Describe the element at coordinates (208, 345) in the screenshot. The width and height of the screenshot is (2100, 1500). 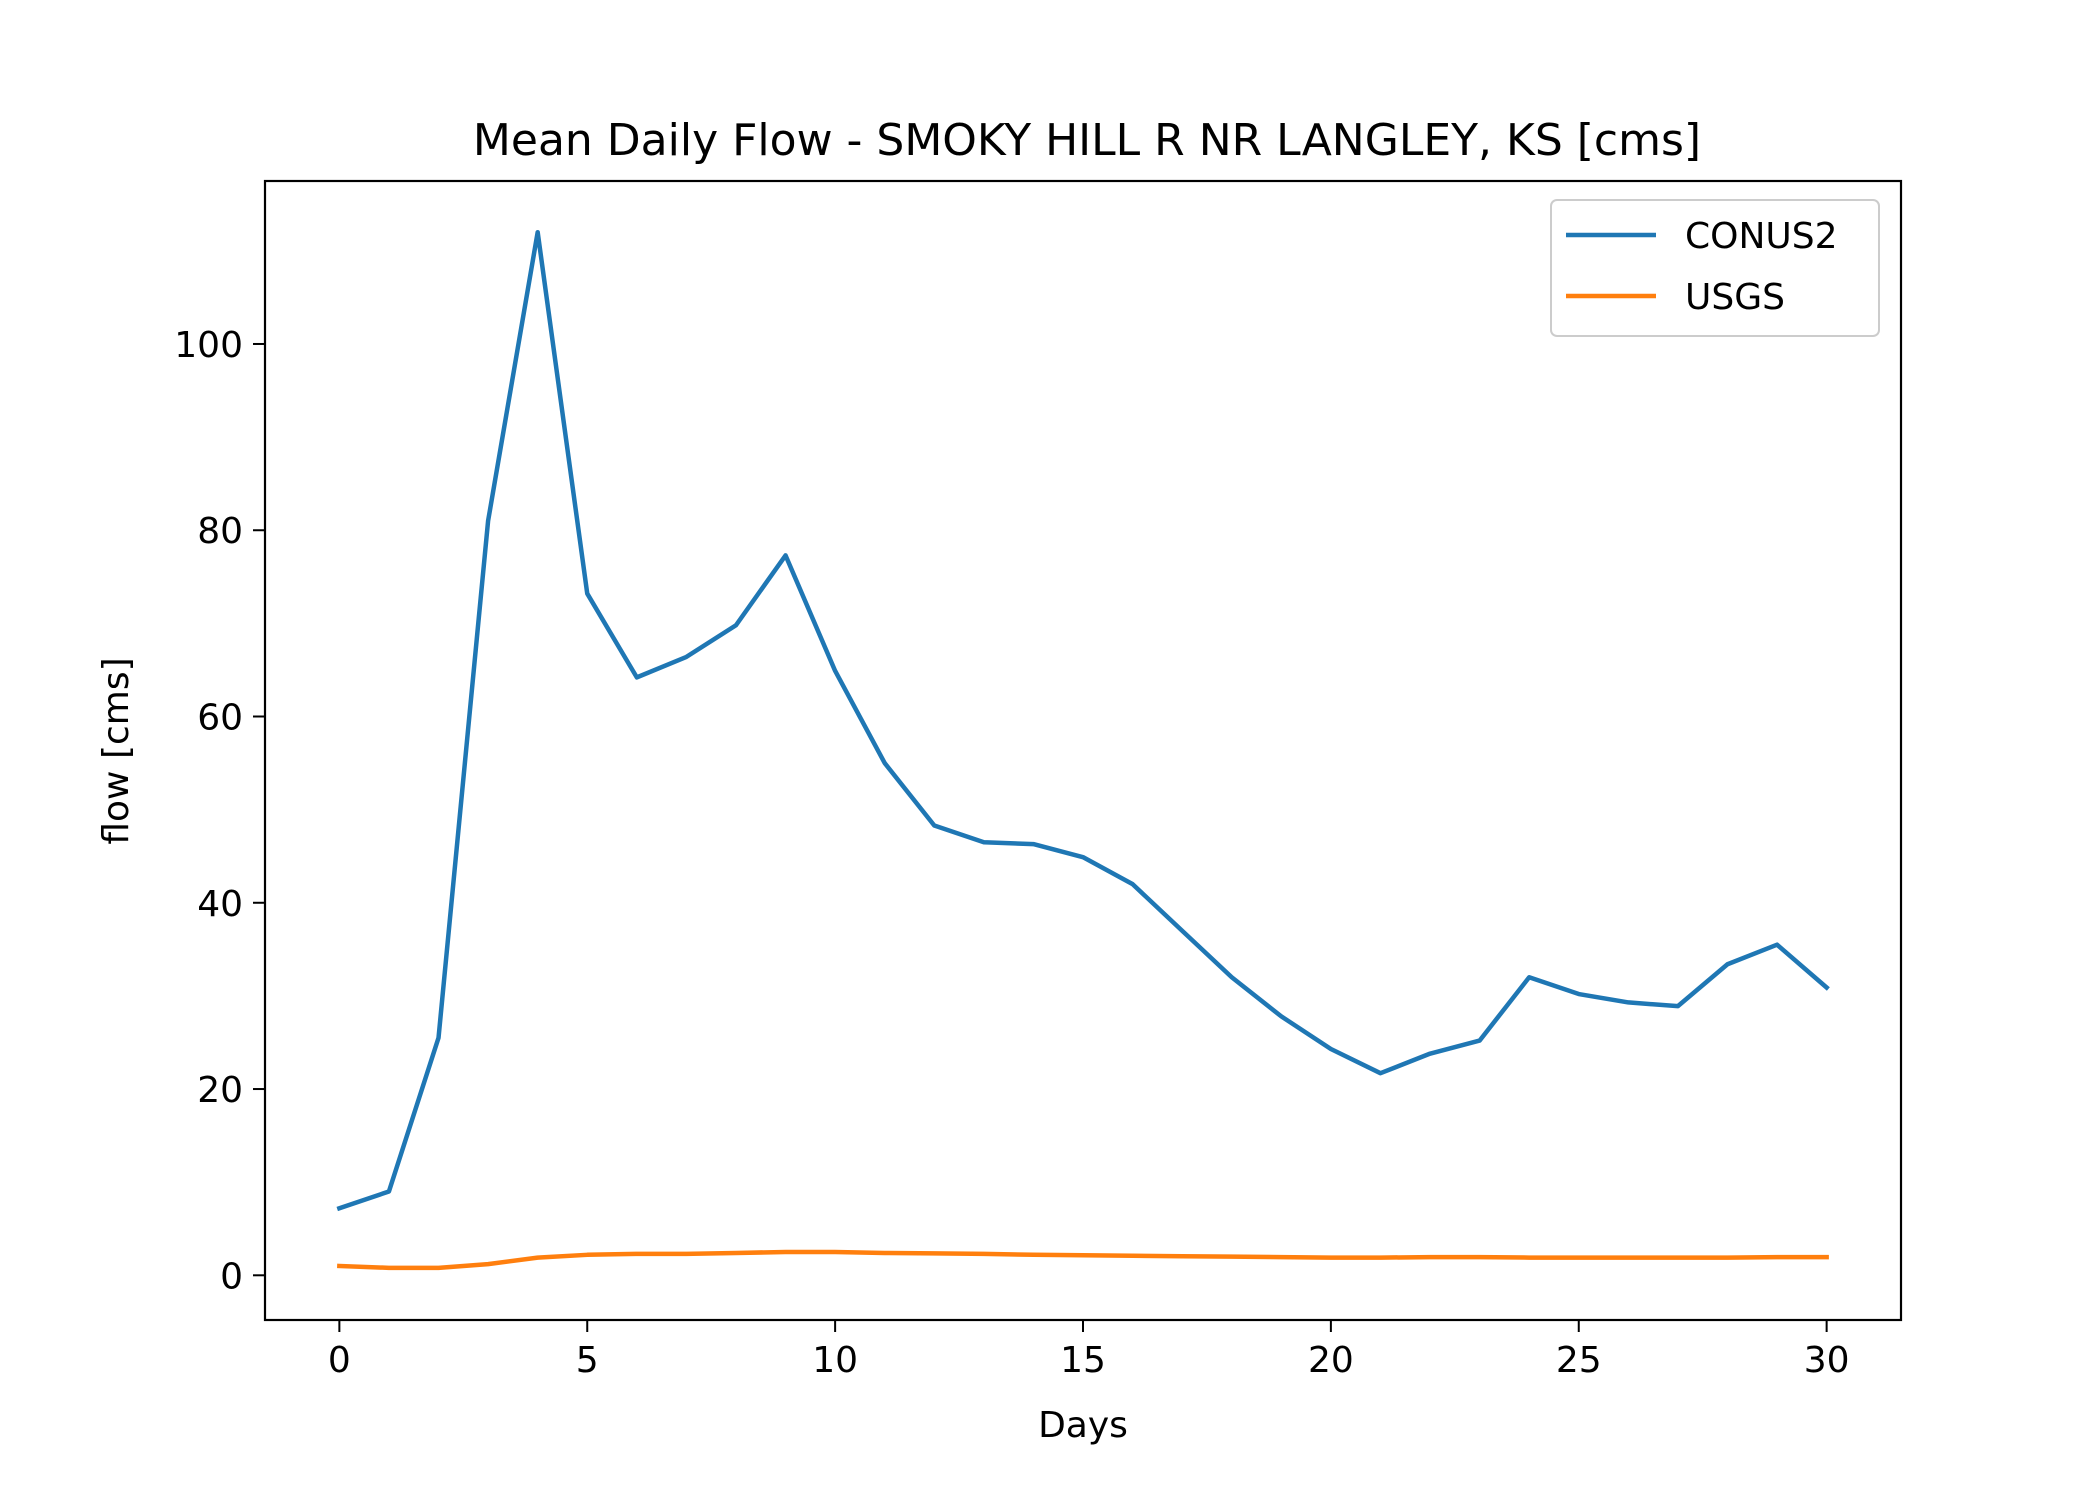
I see `y-tick-label: 100` at that location.